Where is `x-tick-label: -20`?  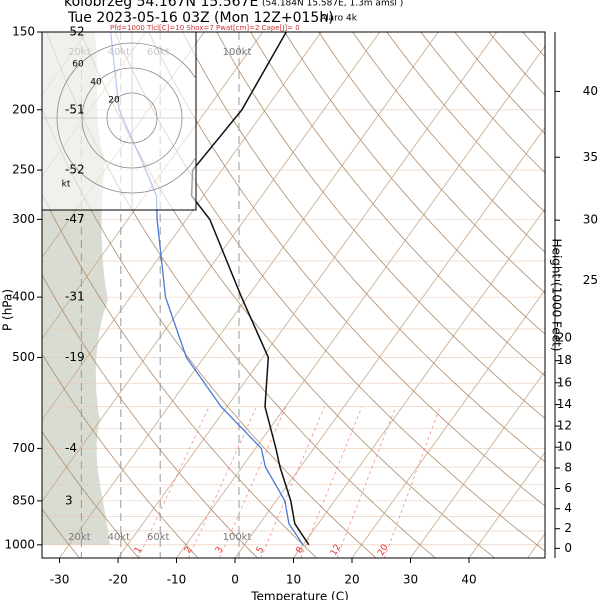 x-tick-label: -20 is located at coordinates (118, 580).